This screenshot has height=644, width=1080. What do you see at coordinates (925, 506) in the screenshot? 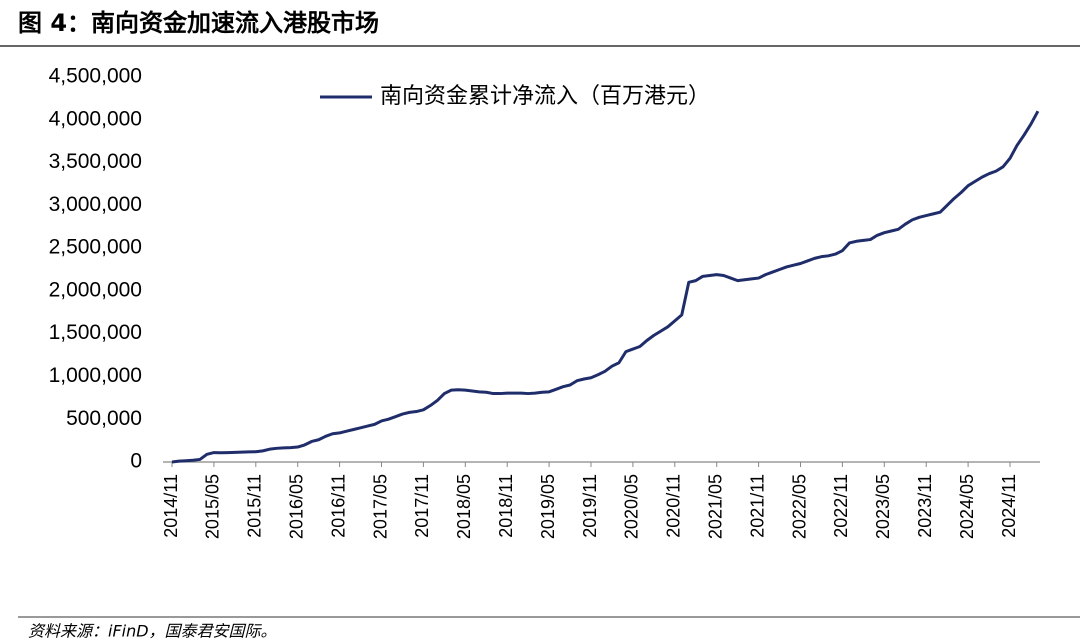
I see `x-tick-label: 2023/11` at bounding box center [925, 506].